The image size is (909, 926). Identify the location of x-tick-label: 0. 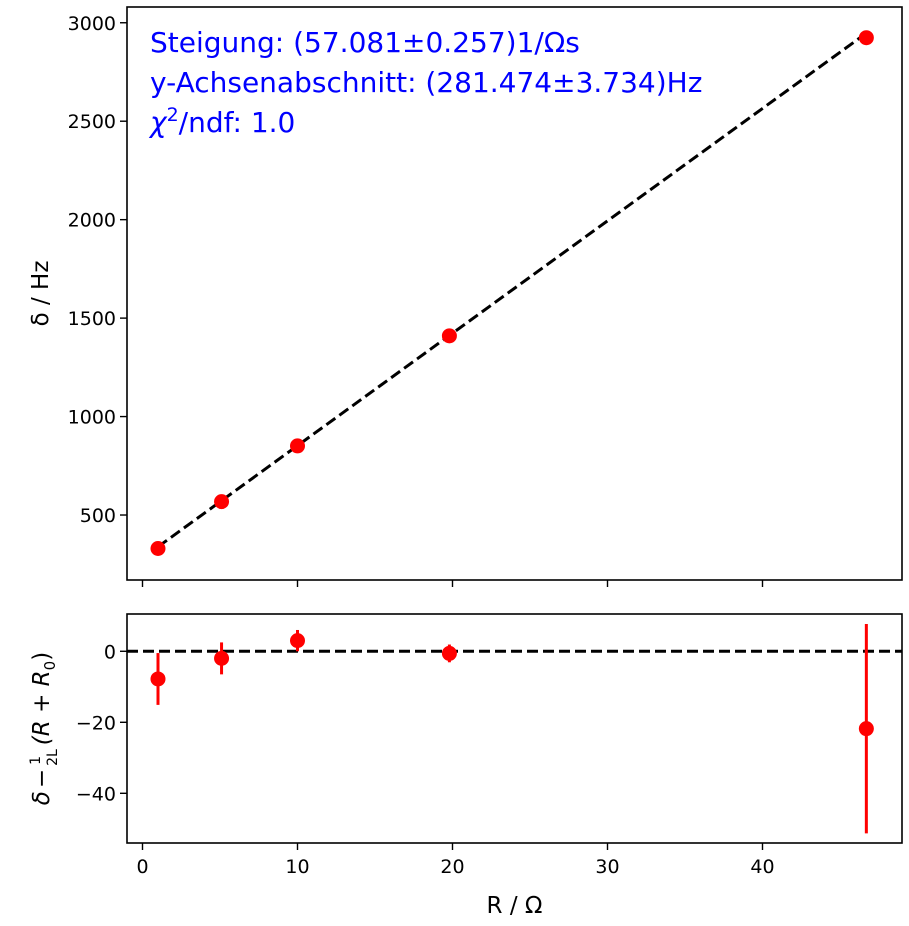
(142, 867).